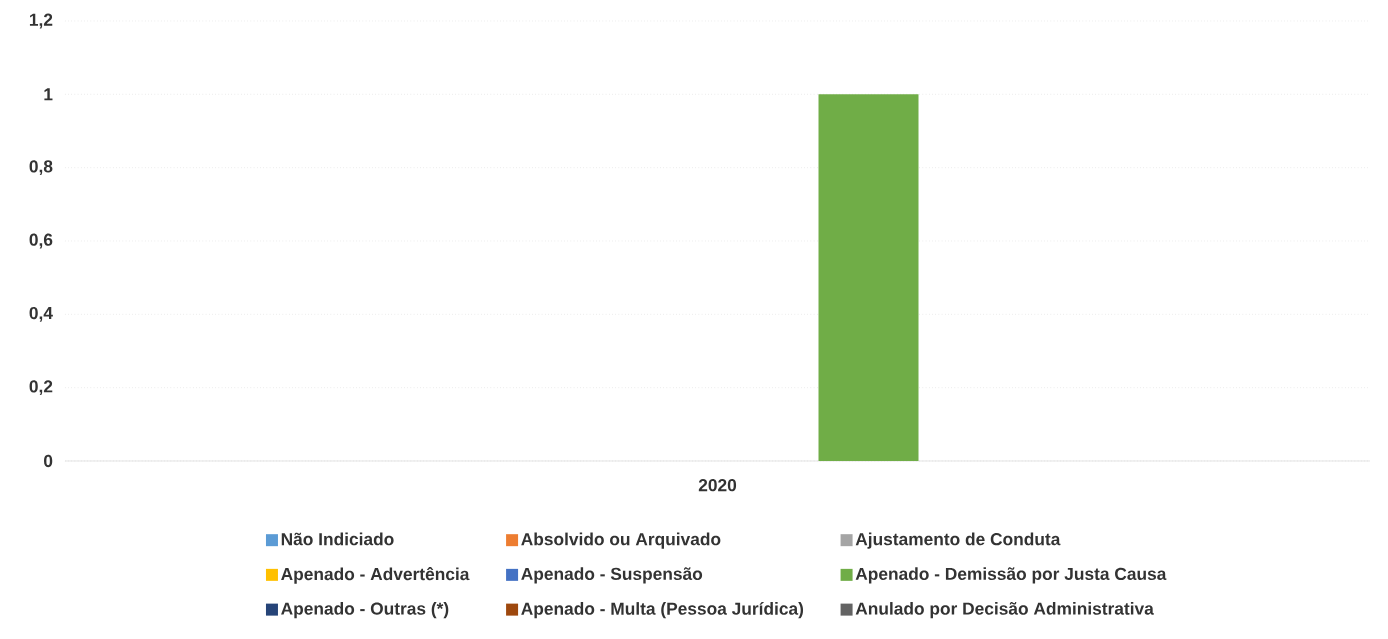 This screenshot has width=1388, height=639. I want to click on y-tick-label: 0,6, so click(41, 241).